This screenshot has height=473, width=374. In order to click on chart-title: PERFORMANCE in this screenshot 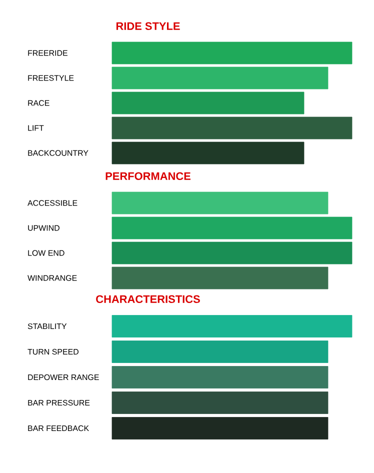, I will do `click(148, 176)`.